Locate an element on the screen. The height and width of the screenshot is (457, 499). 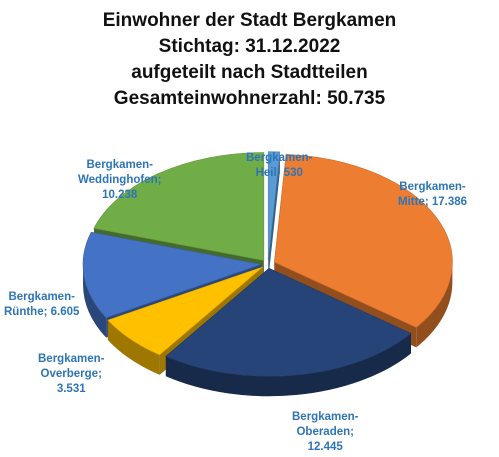
title-line-2: Stichtag: 31.12.2022 is located at coordinates (249, 46).